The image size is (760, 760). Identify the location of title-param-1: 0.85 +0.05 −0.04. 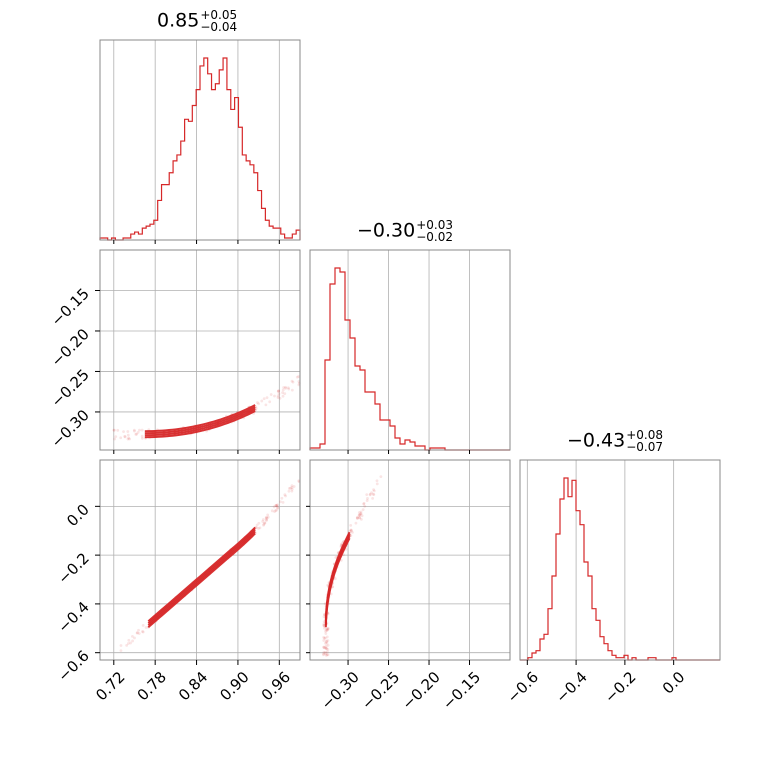
(197, 21).